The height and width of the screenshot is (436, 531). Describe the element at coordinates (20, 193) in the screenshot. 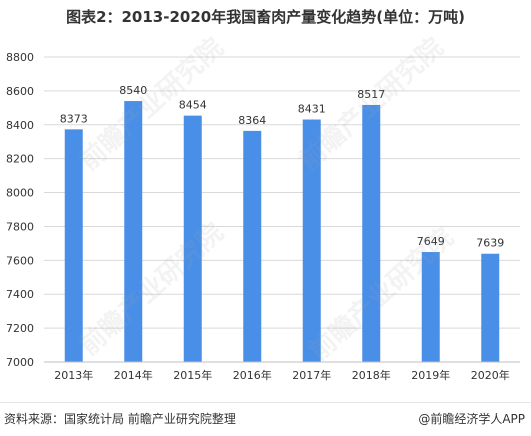

I see `y-tick-label: 8000` at that location.